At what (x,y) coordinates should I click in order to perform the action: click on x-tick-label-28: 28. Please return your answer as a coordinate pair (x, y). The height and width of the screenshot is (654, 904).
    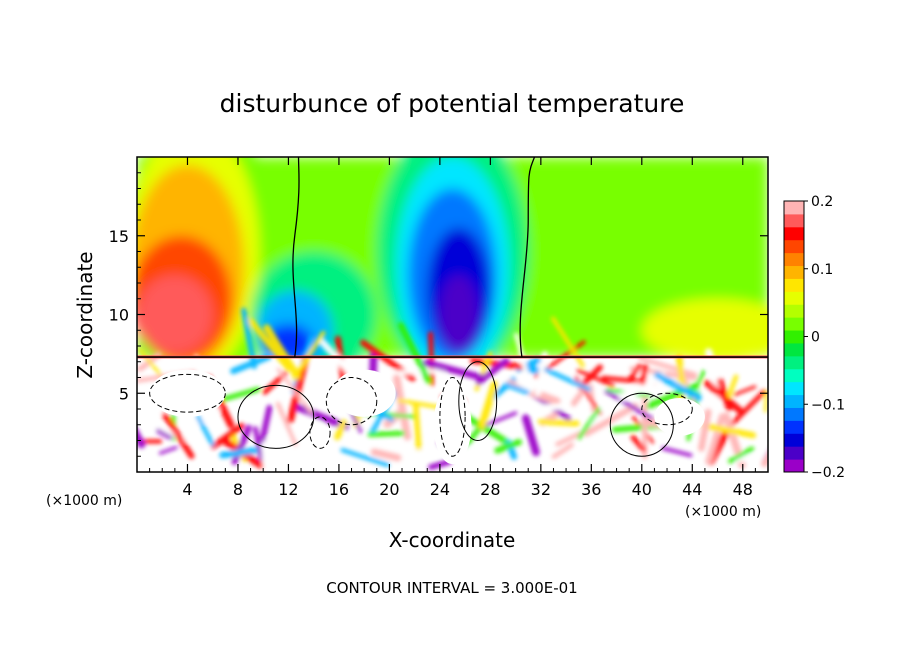
    Looking at the image, I should click on (490, 489).